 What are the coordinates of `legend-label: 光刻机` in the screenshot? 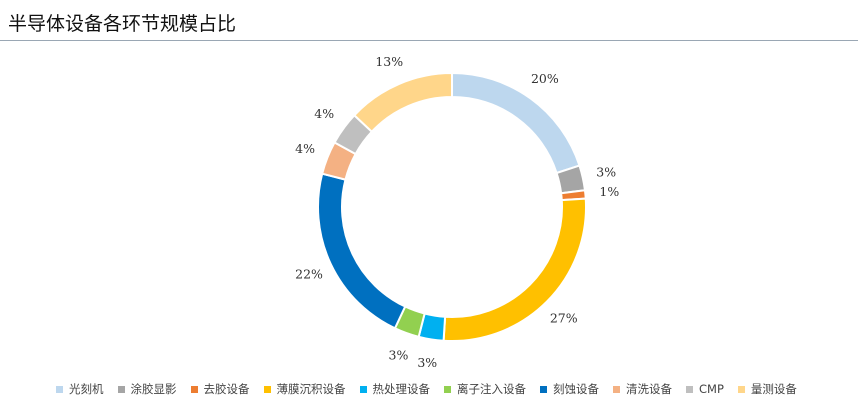 It's located at (86, 389).